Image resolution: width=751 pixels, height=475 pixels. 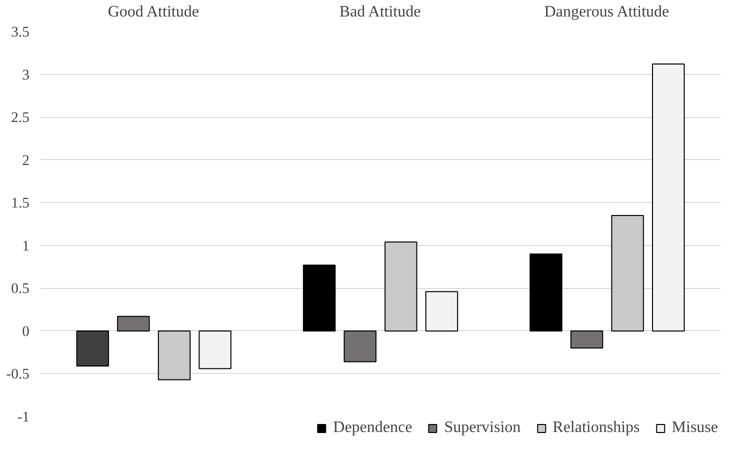 I want to click on y-tick-label: 0.5, so click(x=20, y=289).